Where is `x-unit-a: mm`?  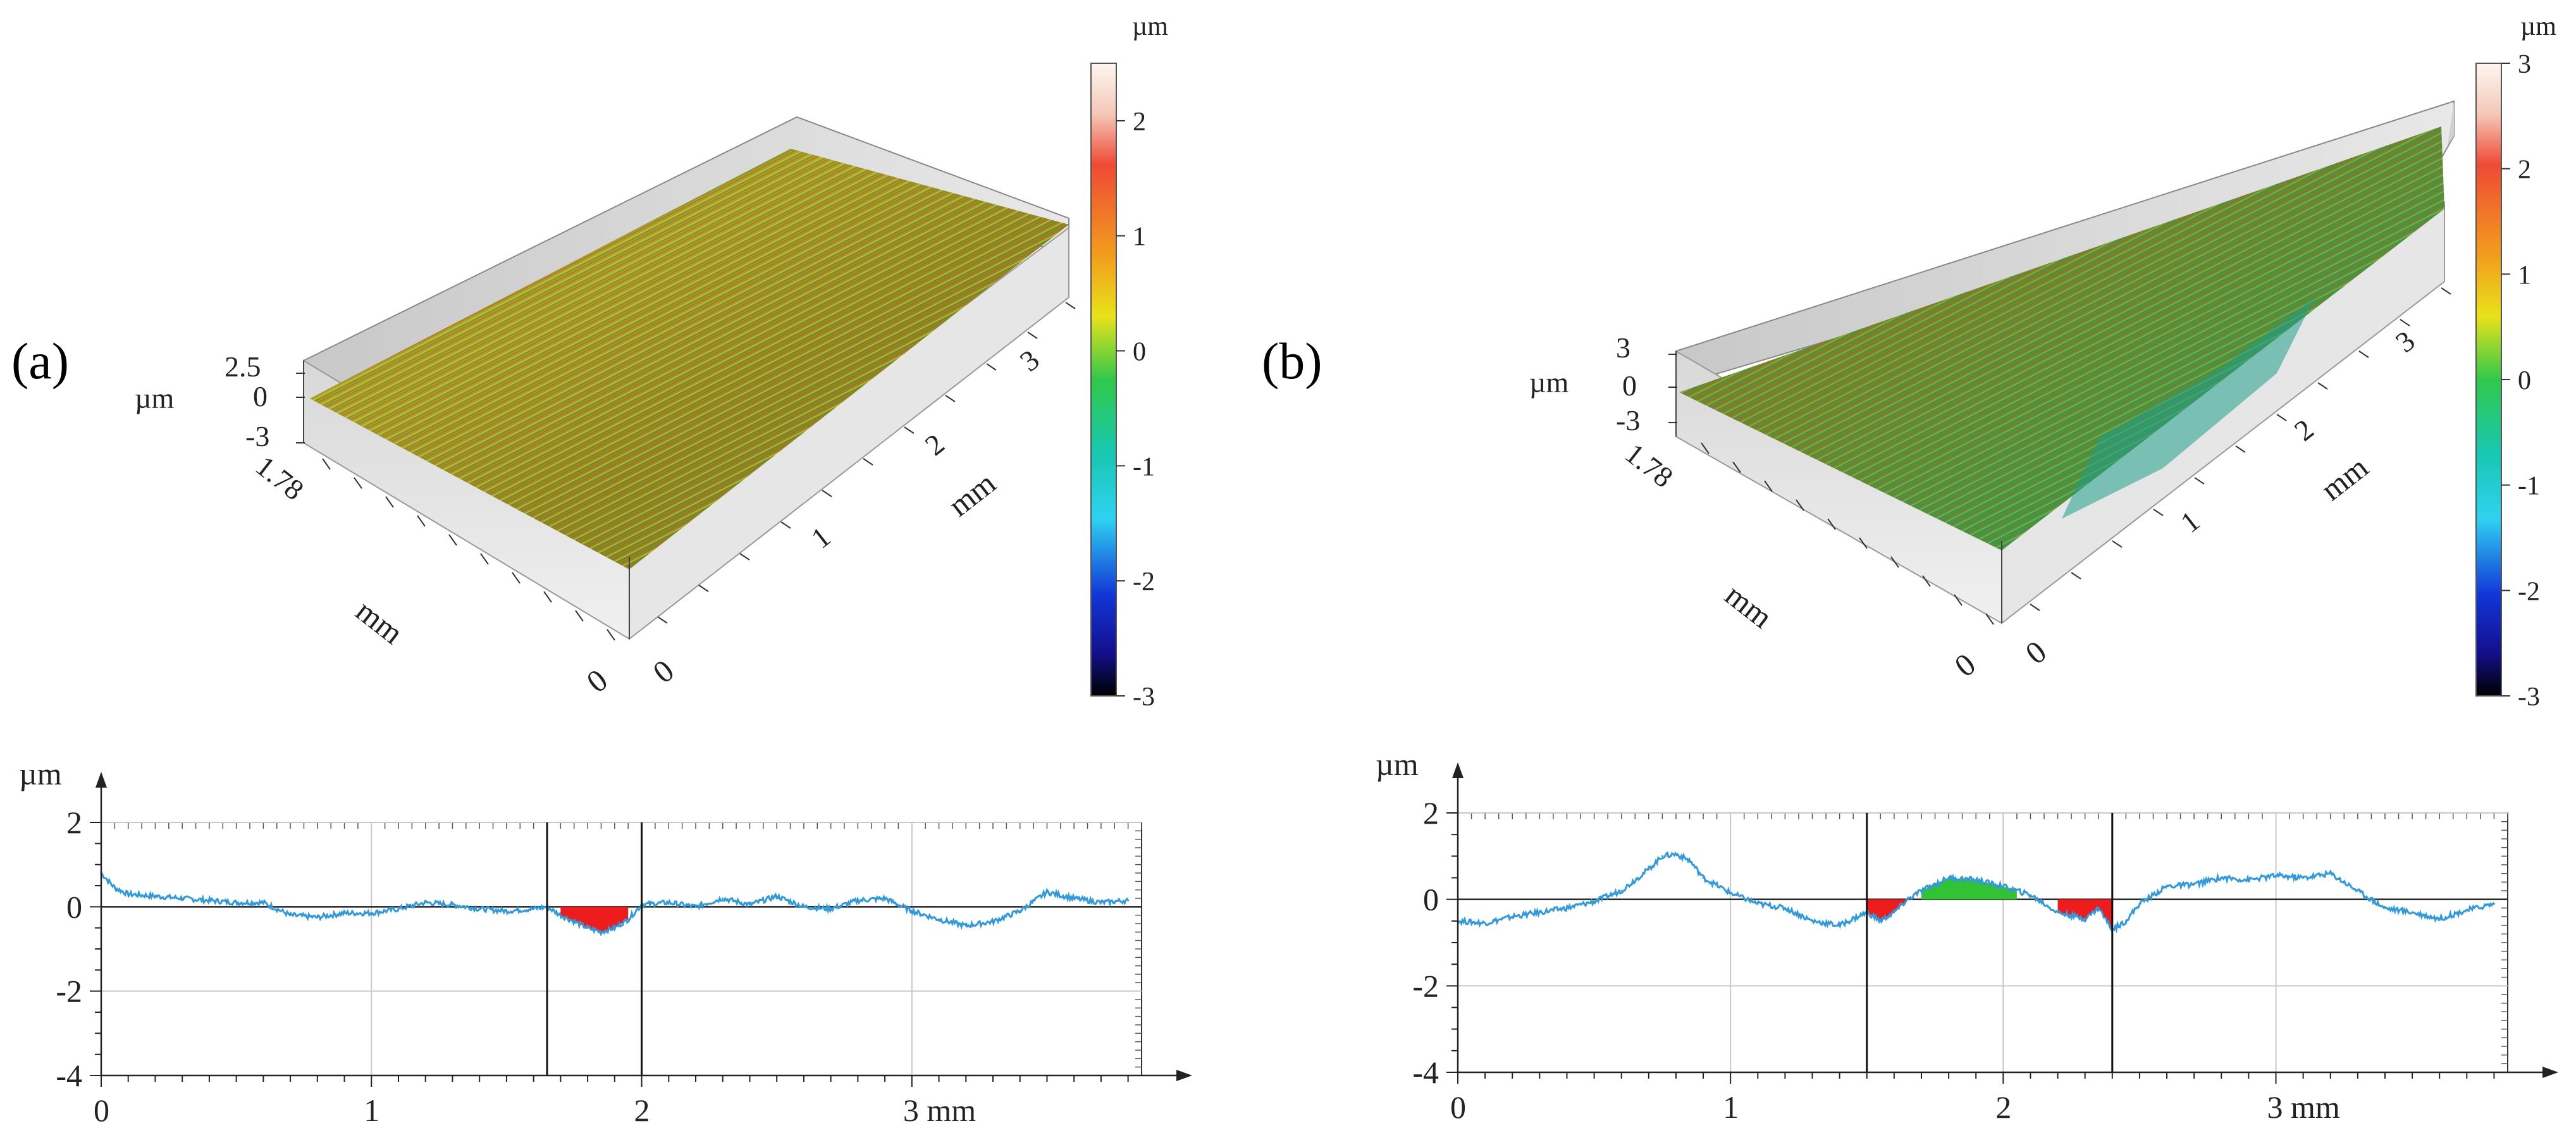 x-unit-a: mm is located at coordinates (972, 494).